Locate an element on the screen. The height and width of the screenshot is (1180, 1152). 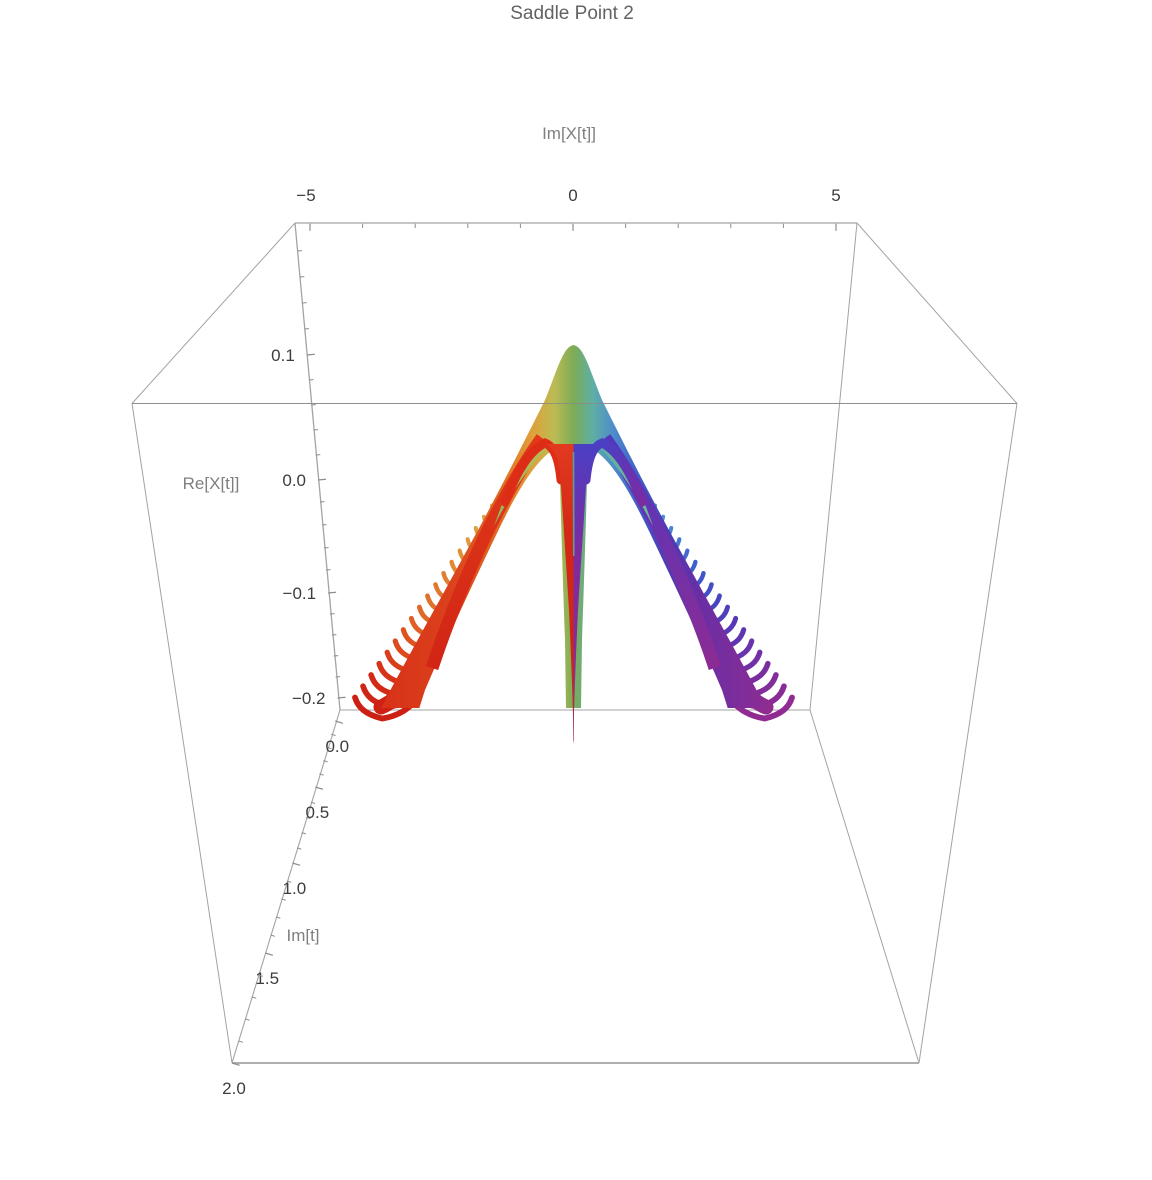
tick-label-re-x: −0.1 is located at coordinates (300, 593).